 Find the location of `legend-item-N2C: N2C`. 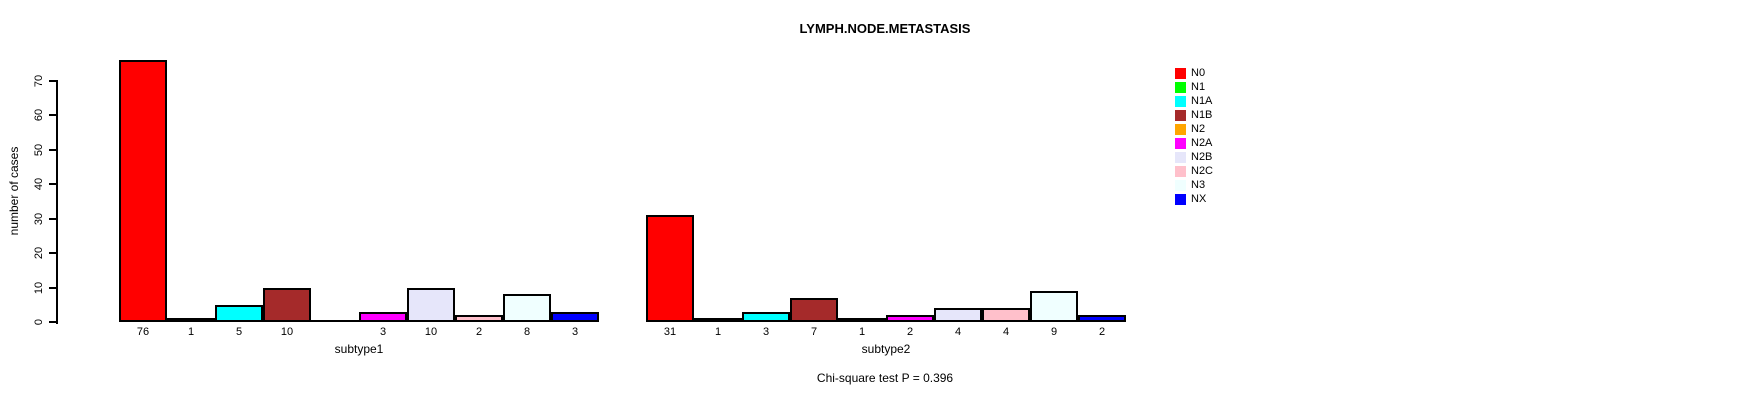

legend-item-N2C: N2C is located at coordinates (1194, 171).